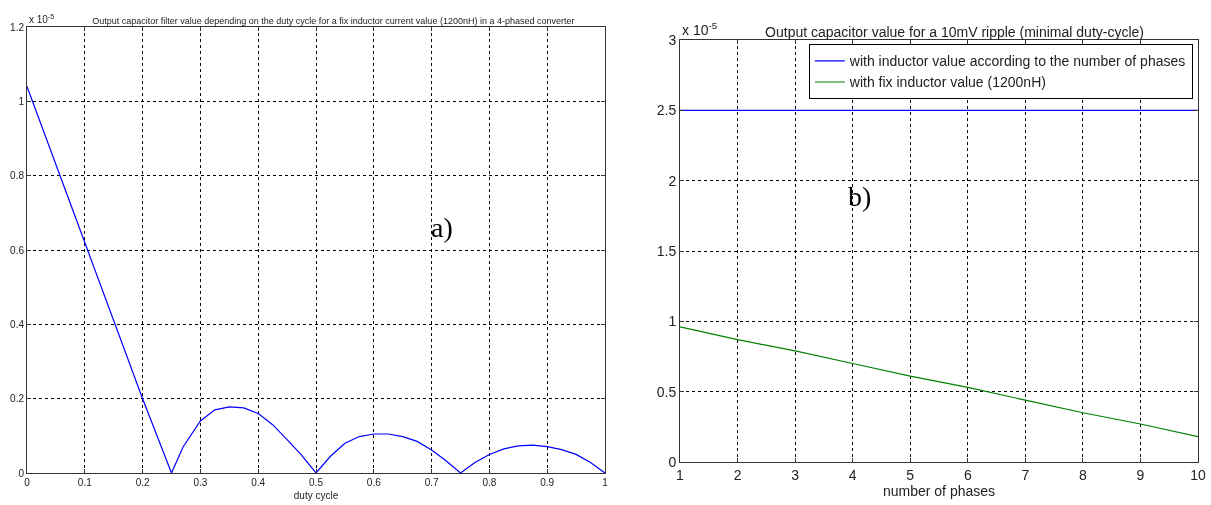 This screenshot has height=505, width=1211. What do you see at coordinates (442, 227) in the screenshot?
I see `annotation: a)` at bounding box center [442, 227].